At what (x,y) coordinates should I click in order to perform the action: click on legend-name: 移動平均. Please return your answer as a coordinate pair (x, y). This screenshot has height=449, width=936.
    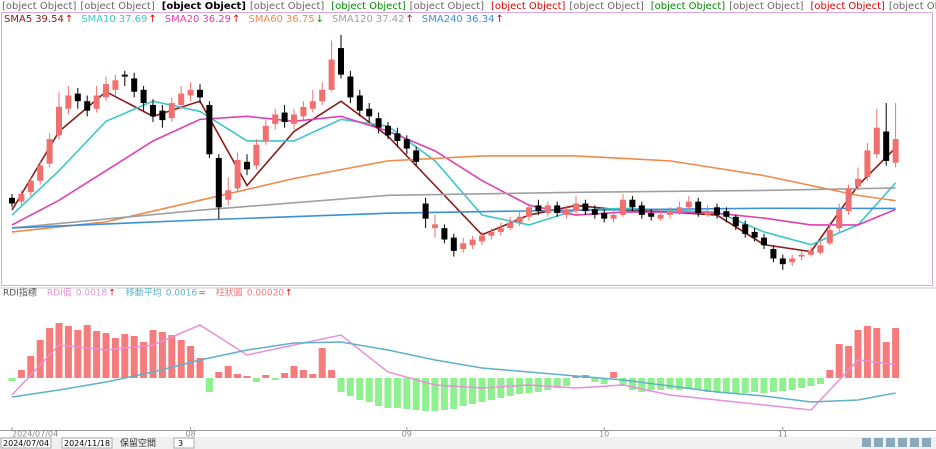
    Looking at the image, I should click on (144, 293).